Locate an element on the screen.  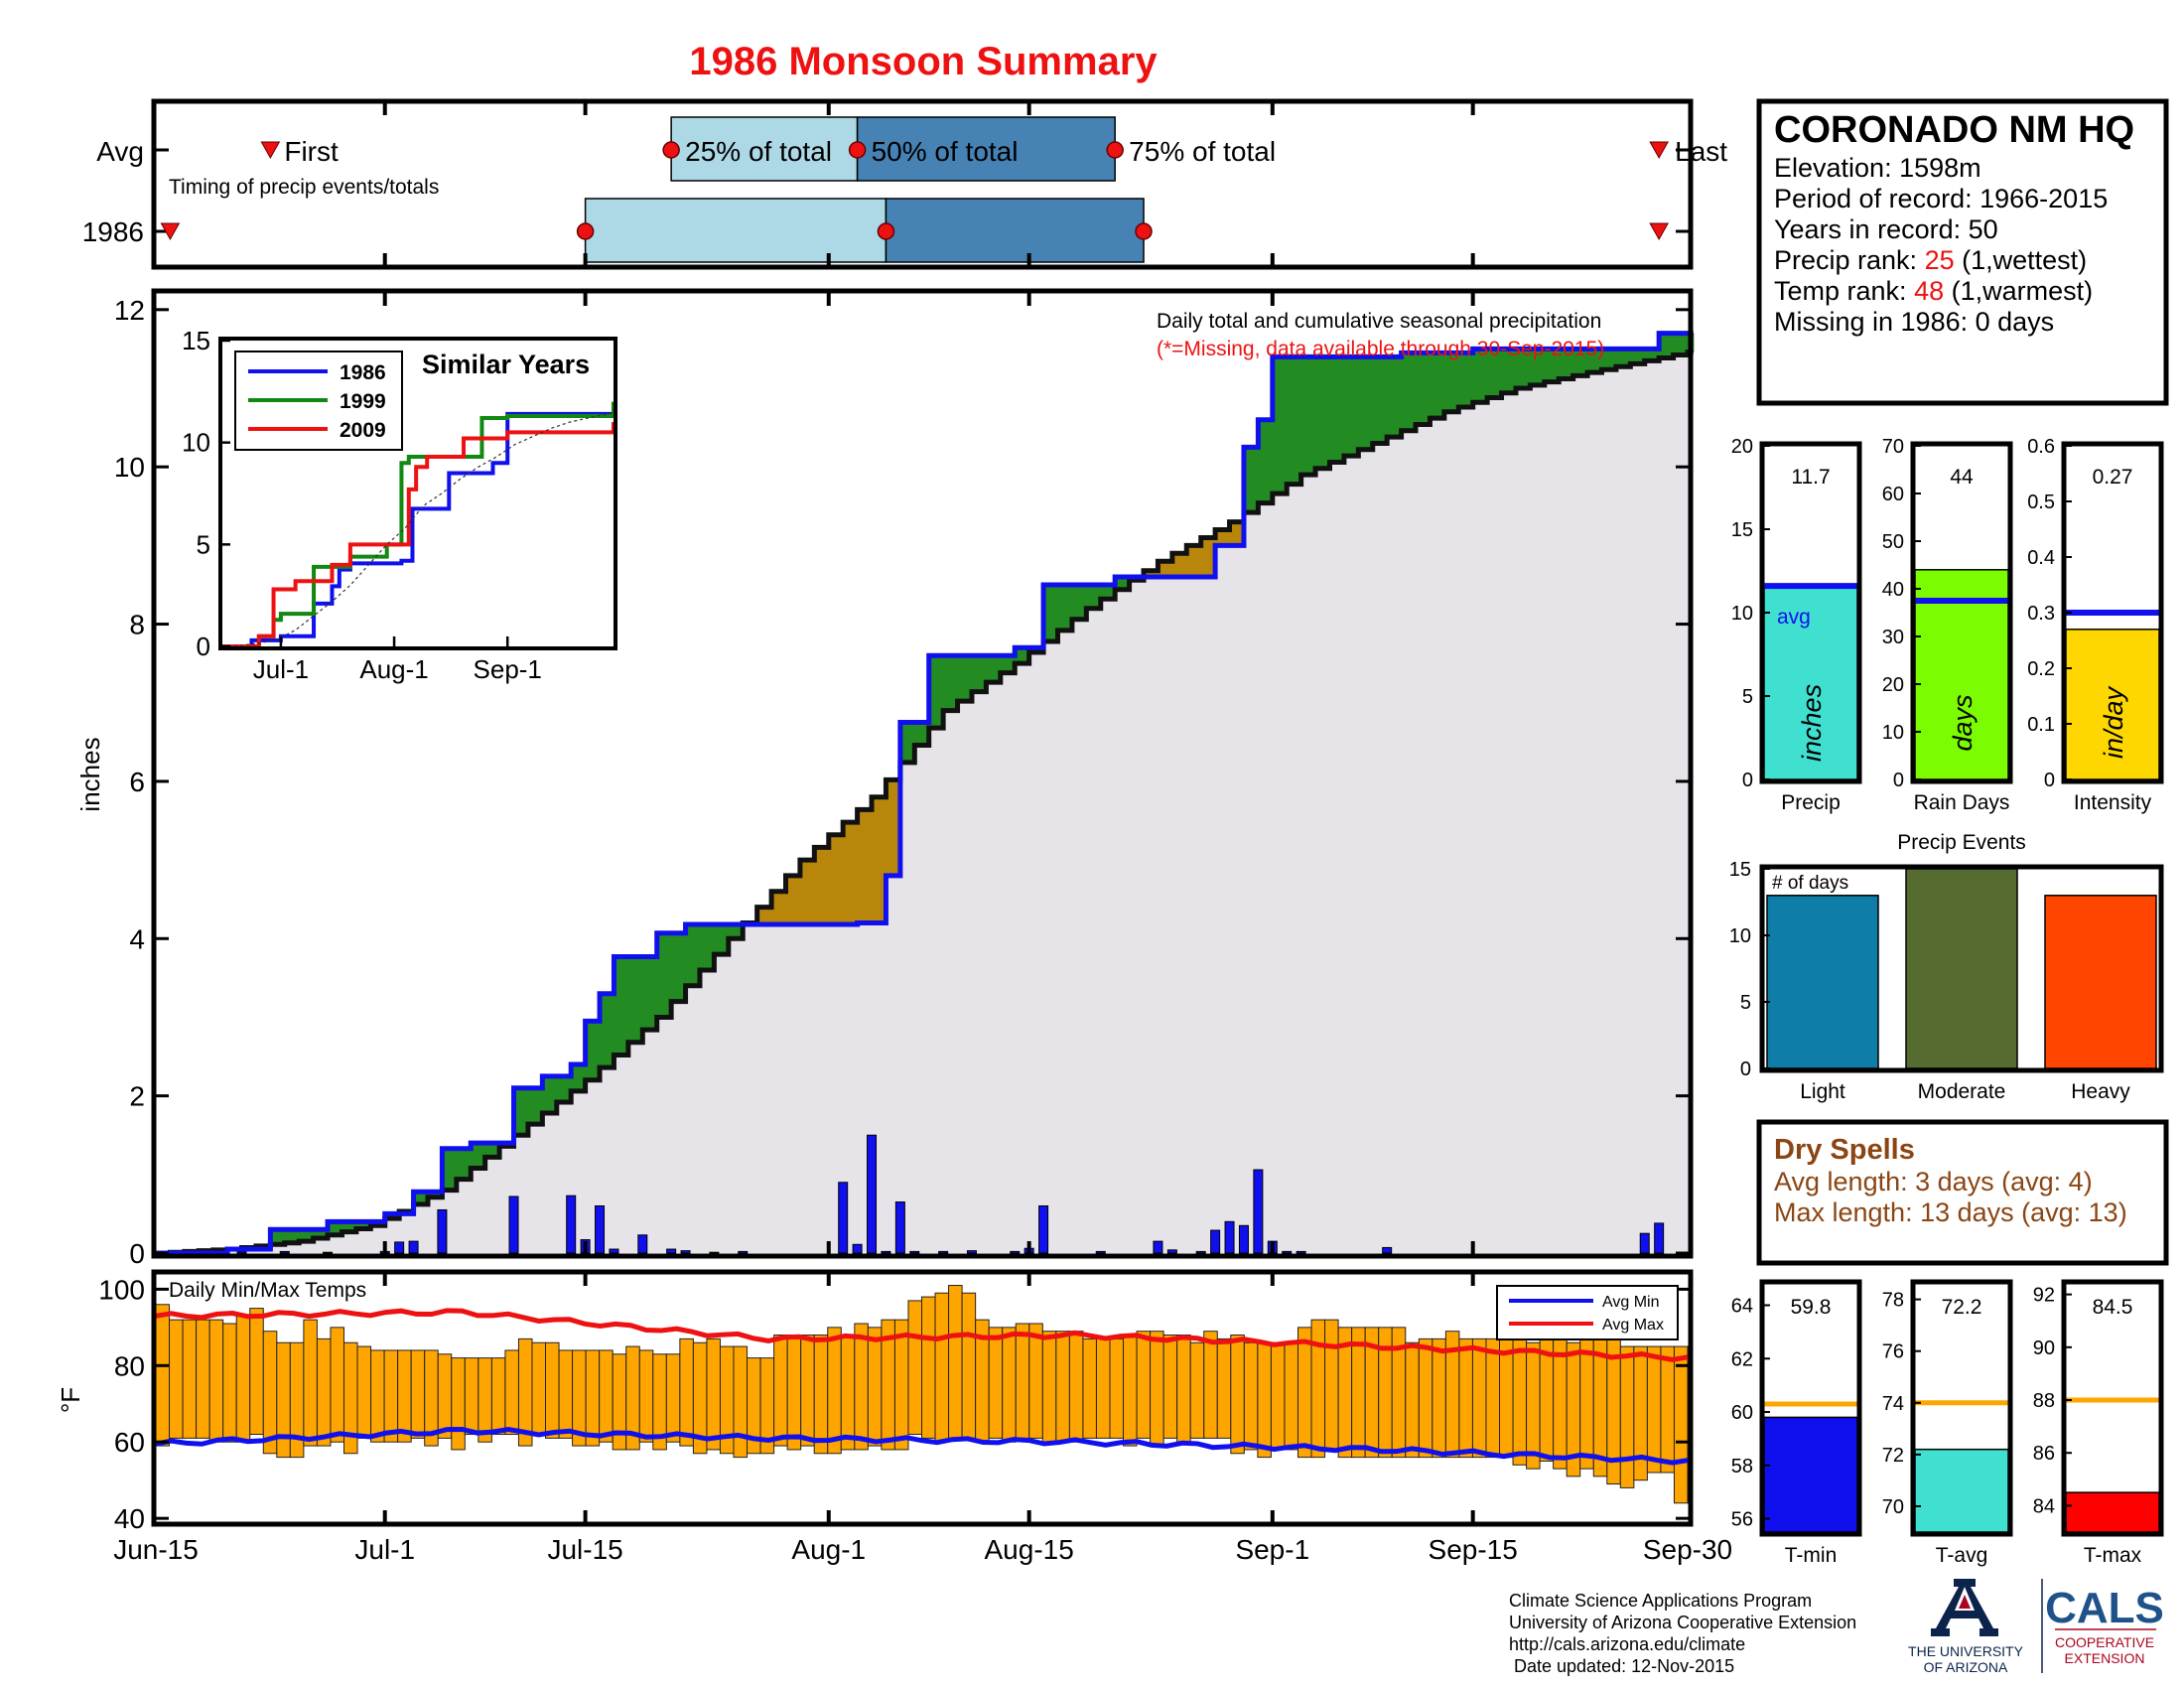
precip-tick-label: 20 is located at coordinates (1742, 447).